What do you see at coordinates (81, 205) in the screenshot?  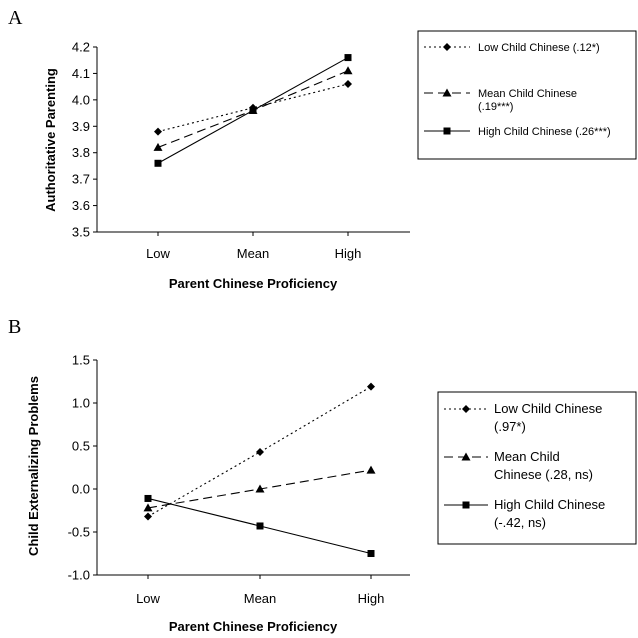 I see `y-tick-label: 3.6` at bounding box center [81, 205].